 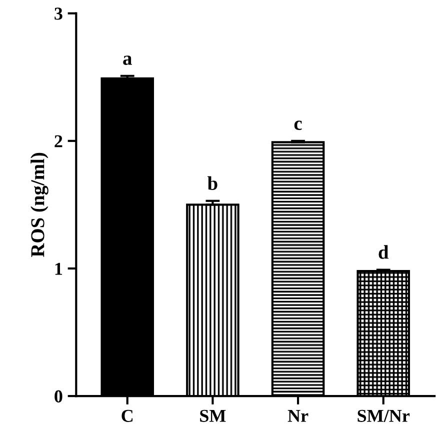 I want to click on y-tick-label: 3, so click(x=58, y=14).